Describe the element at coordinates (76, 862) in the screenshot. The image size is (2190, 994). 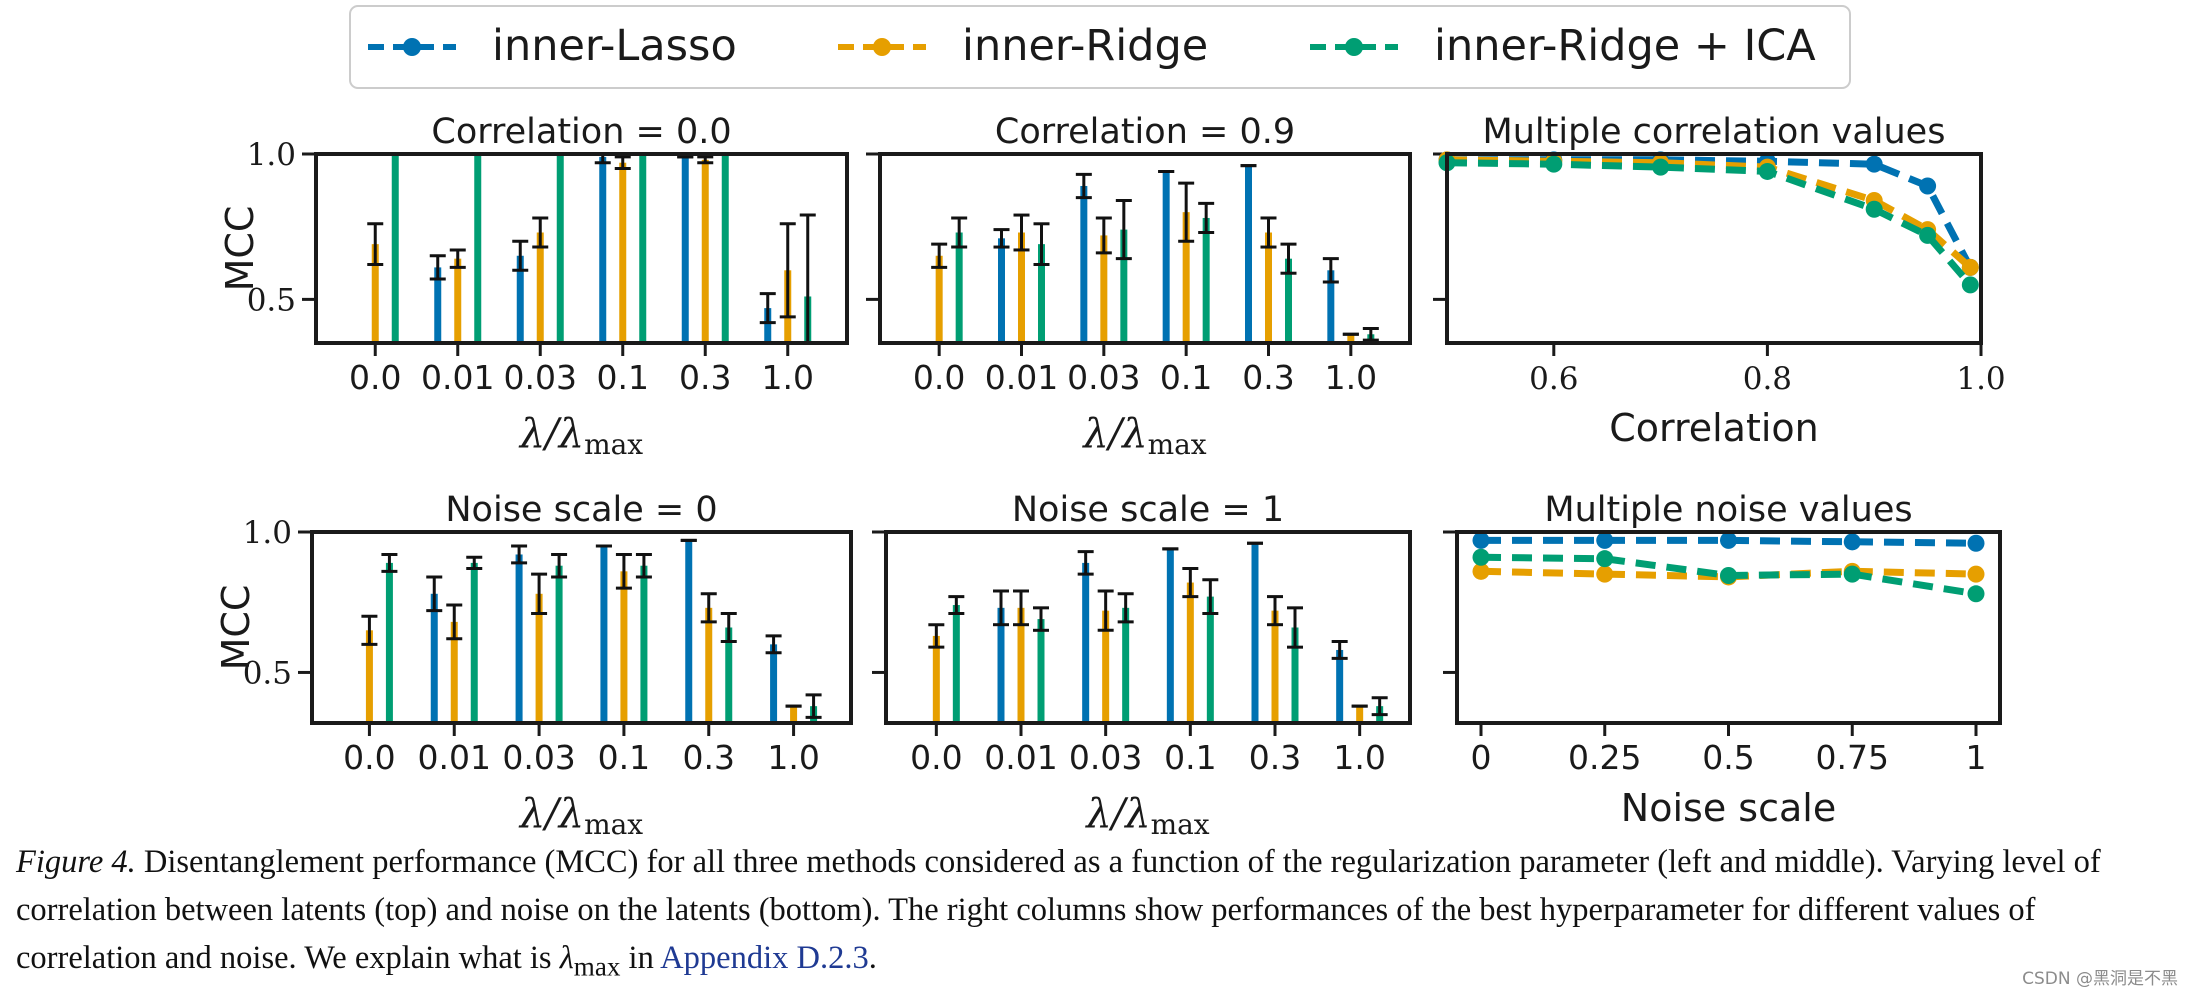
I see `caption-label: Figure 4.` at that location.